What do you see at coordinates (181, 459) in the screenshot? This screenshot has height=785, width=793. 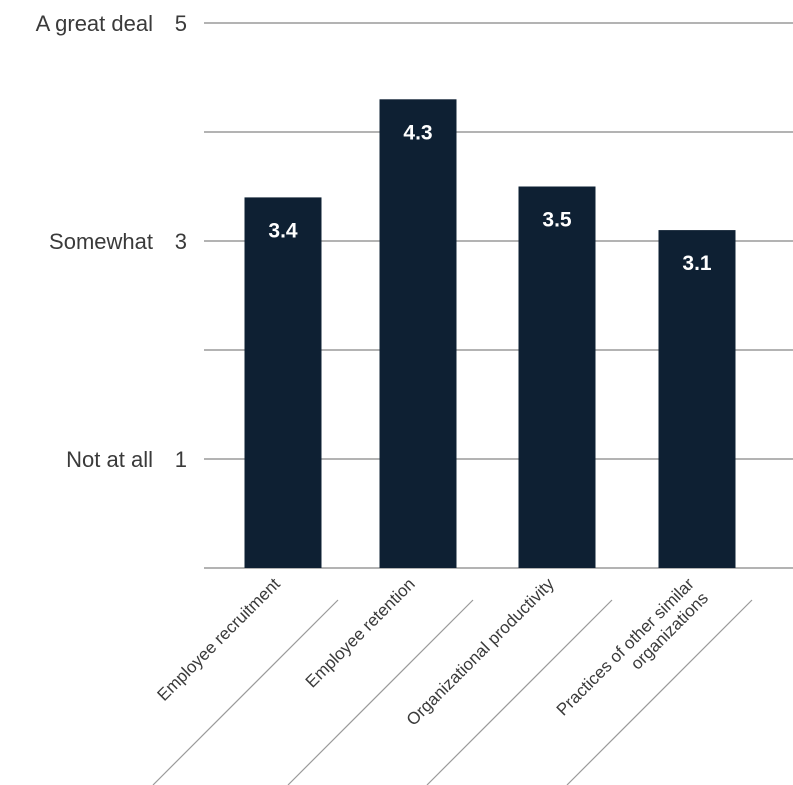 I see `y-tick-label: 1` at bounding box center [181, 459].